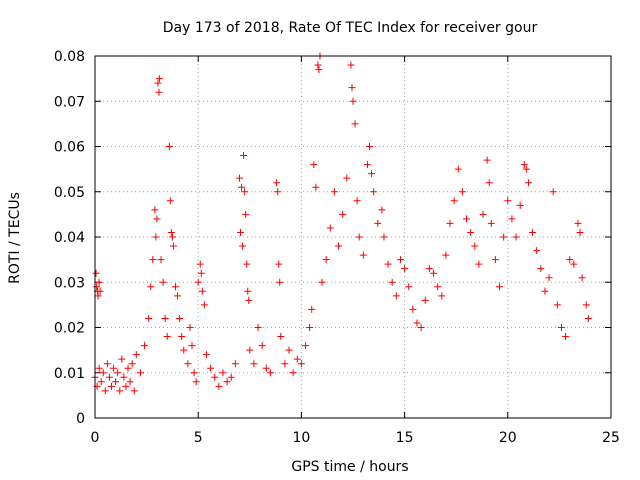 This screenshot has height=480, width=640. Describe the element at coordinates (301, 438) in the screenshot. I see `x-tick-label: 10` at that location.